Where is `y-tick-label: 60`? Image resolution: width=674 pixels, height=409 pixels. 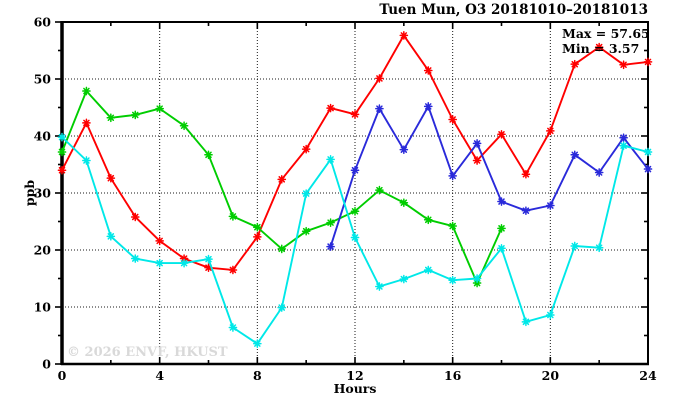
y-tick-label: 60 is located at coordinates (43, 22).